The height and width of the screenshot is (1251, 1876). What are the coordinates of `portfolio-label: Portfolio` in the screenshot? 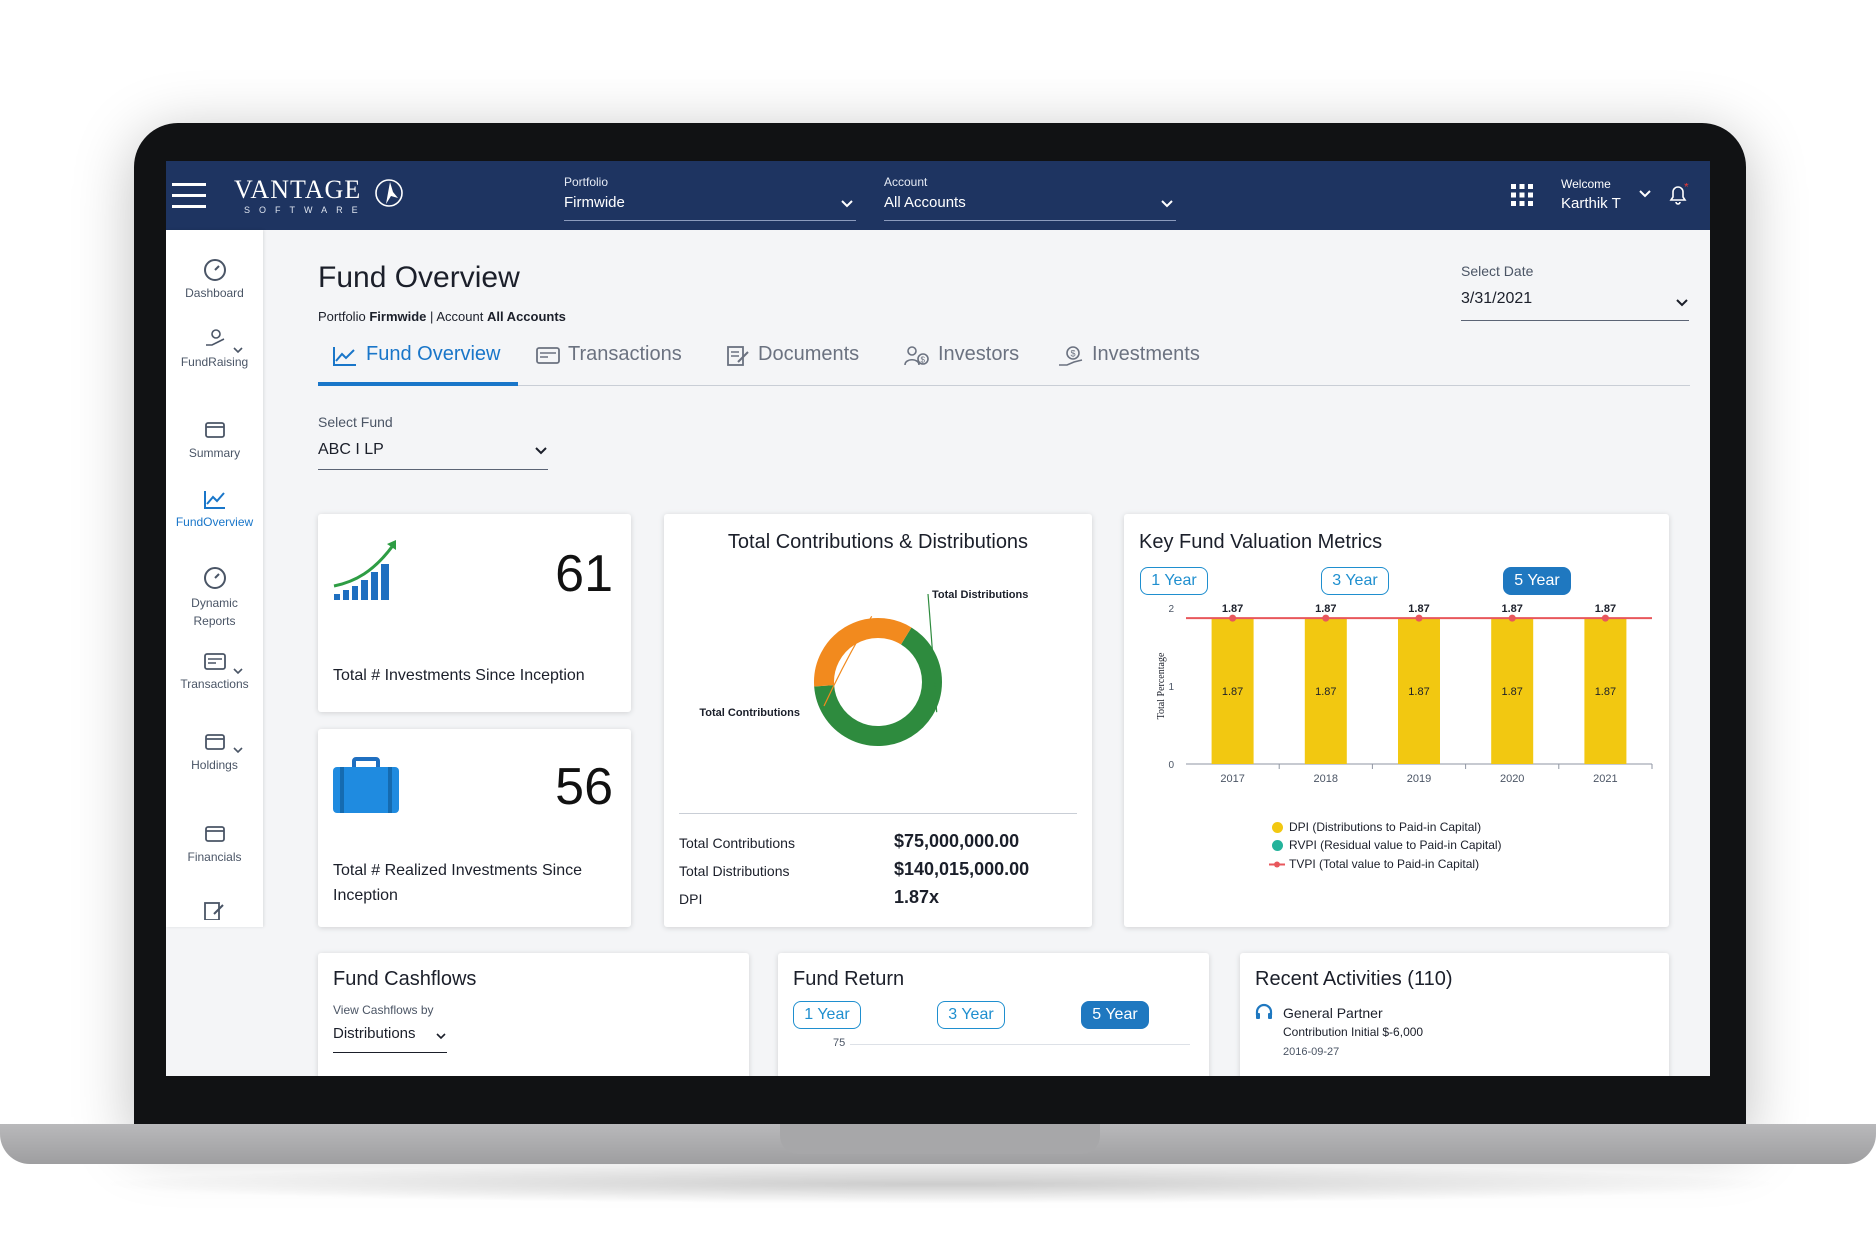 It's located at (586, 182).